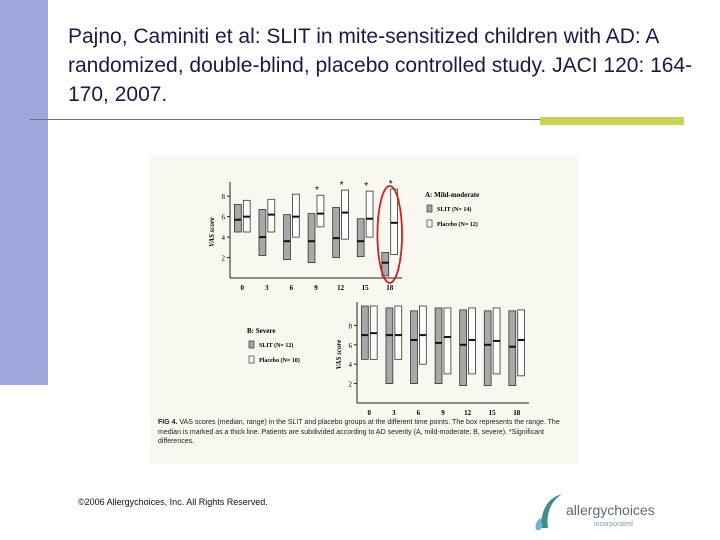 This screenshot has width=720, height=540. What do you see at coordinates (551, 511) in the screenshot?
I see `logo-swoosh-icon` at bounding box center [551, 511].